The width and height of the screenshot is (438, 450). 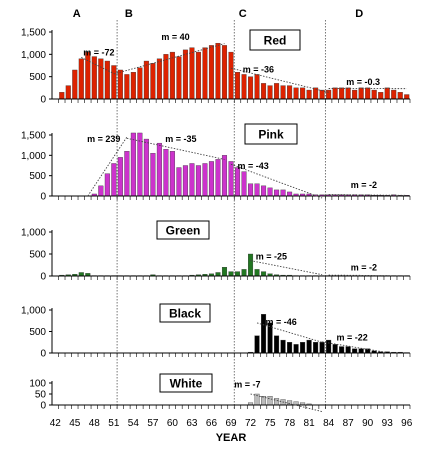 I want to click on period-label-c: C, so click(x=243, y=14).